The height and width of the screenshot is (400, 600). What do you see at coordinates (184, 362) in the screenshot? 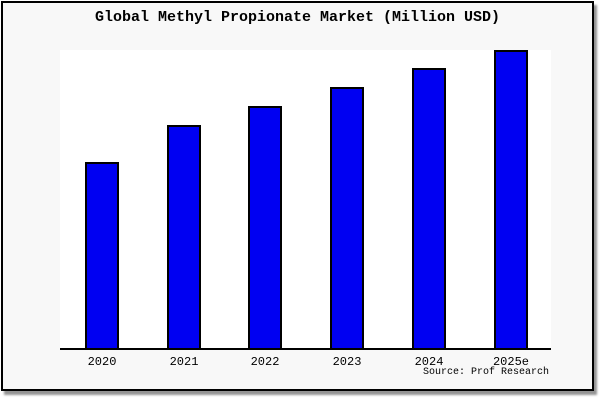
I see `x-tick-label-2021: 2021` at bounding box center [184, 362].